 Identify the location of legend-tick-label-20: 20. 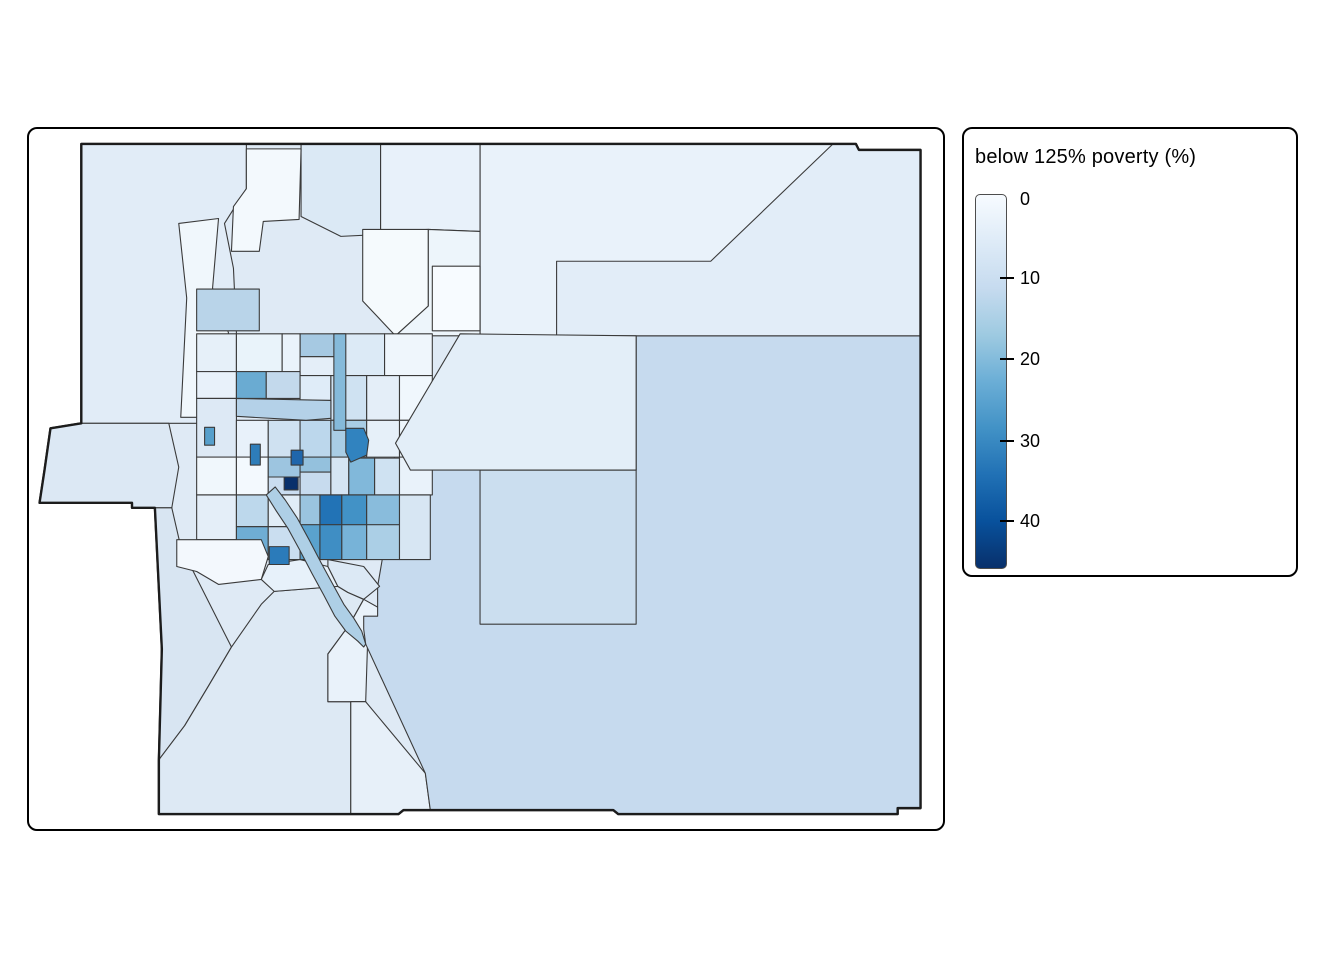
(1030, 359).